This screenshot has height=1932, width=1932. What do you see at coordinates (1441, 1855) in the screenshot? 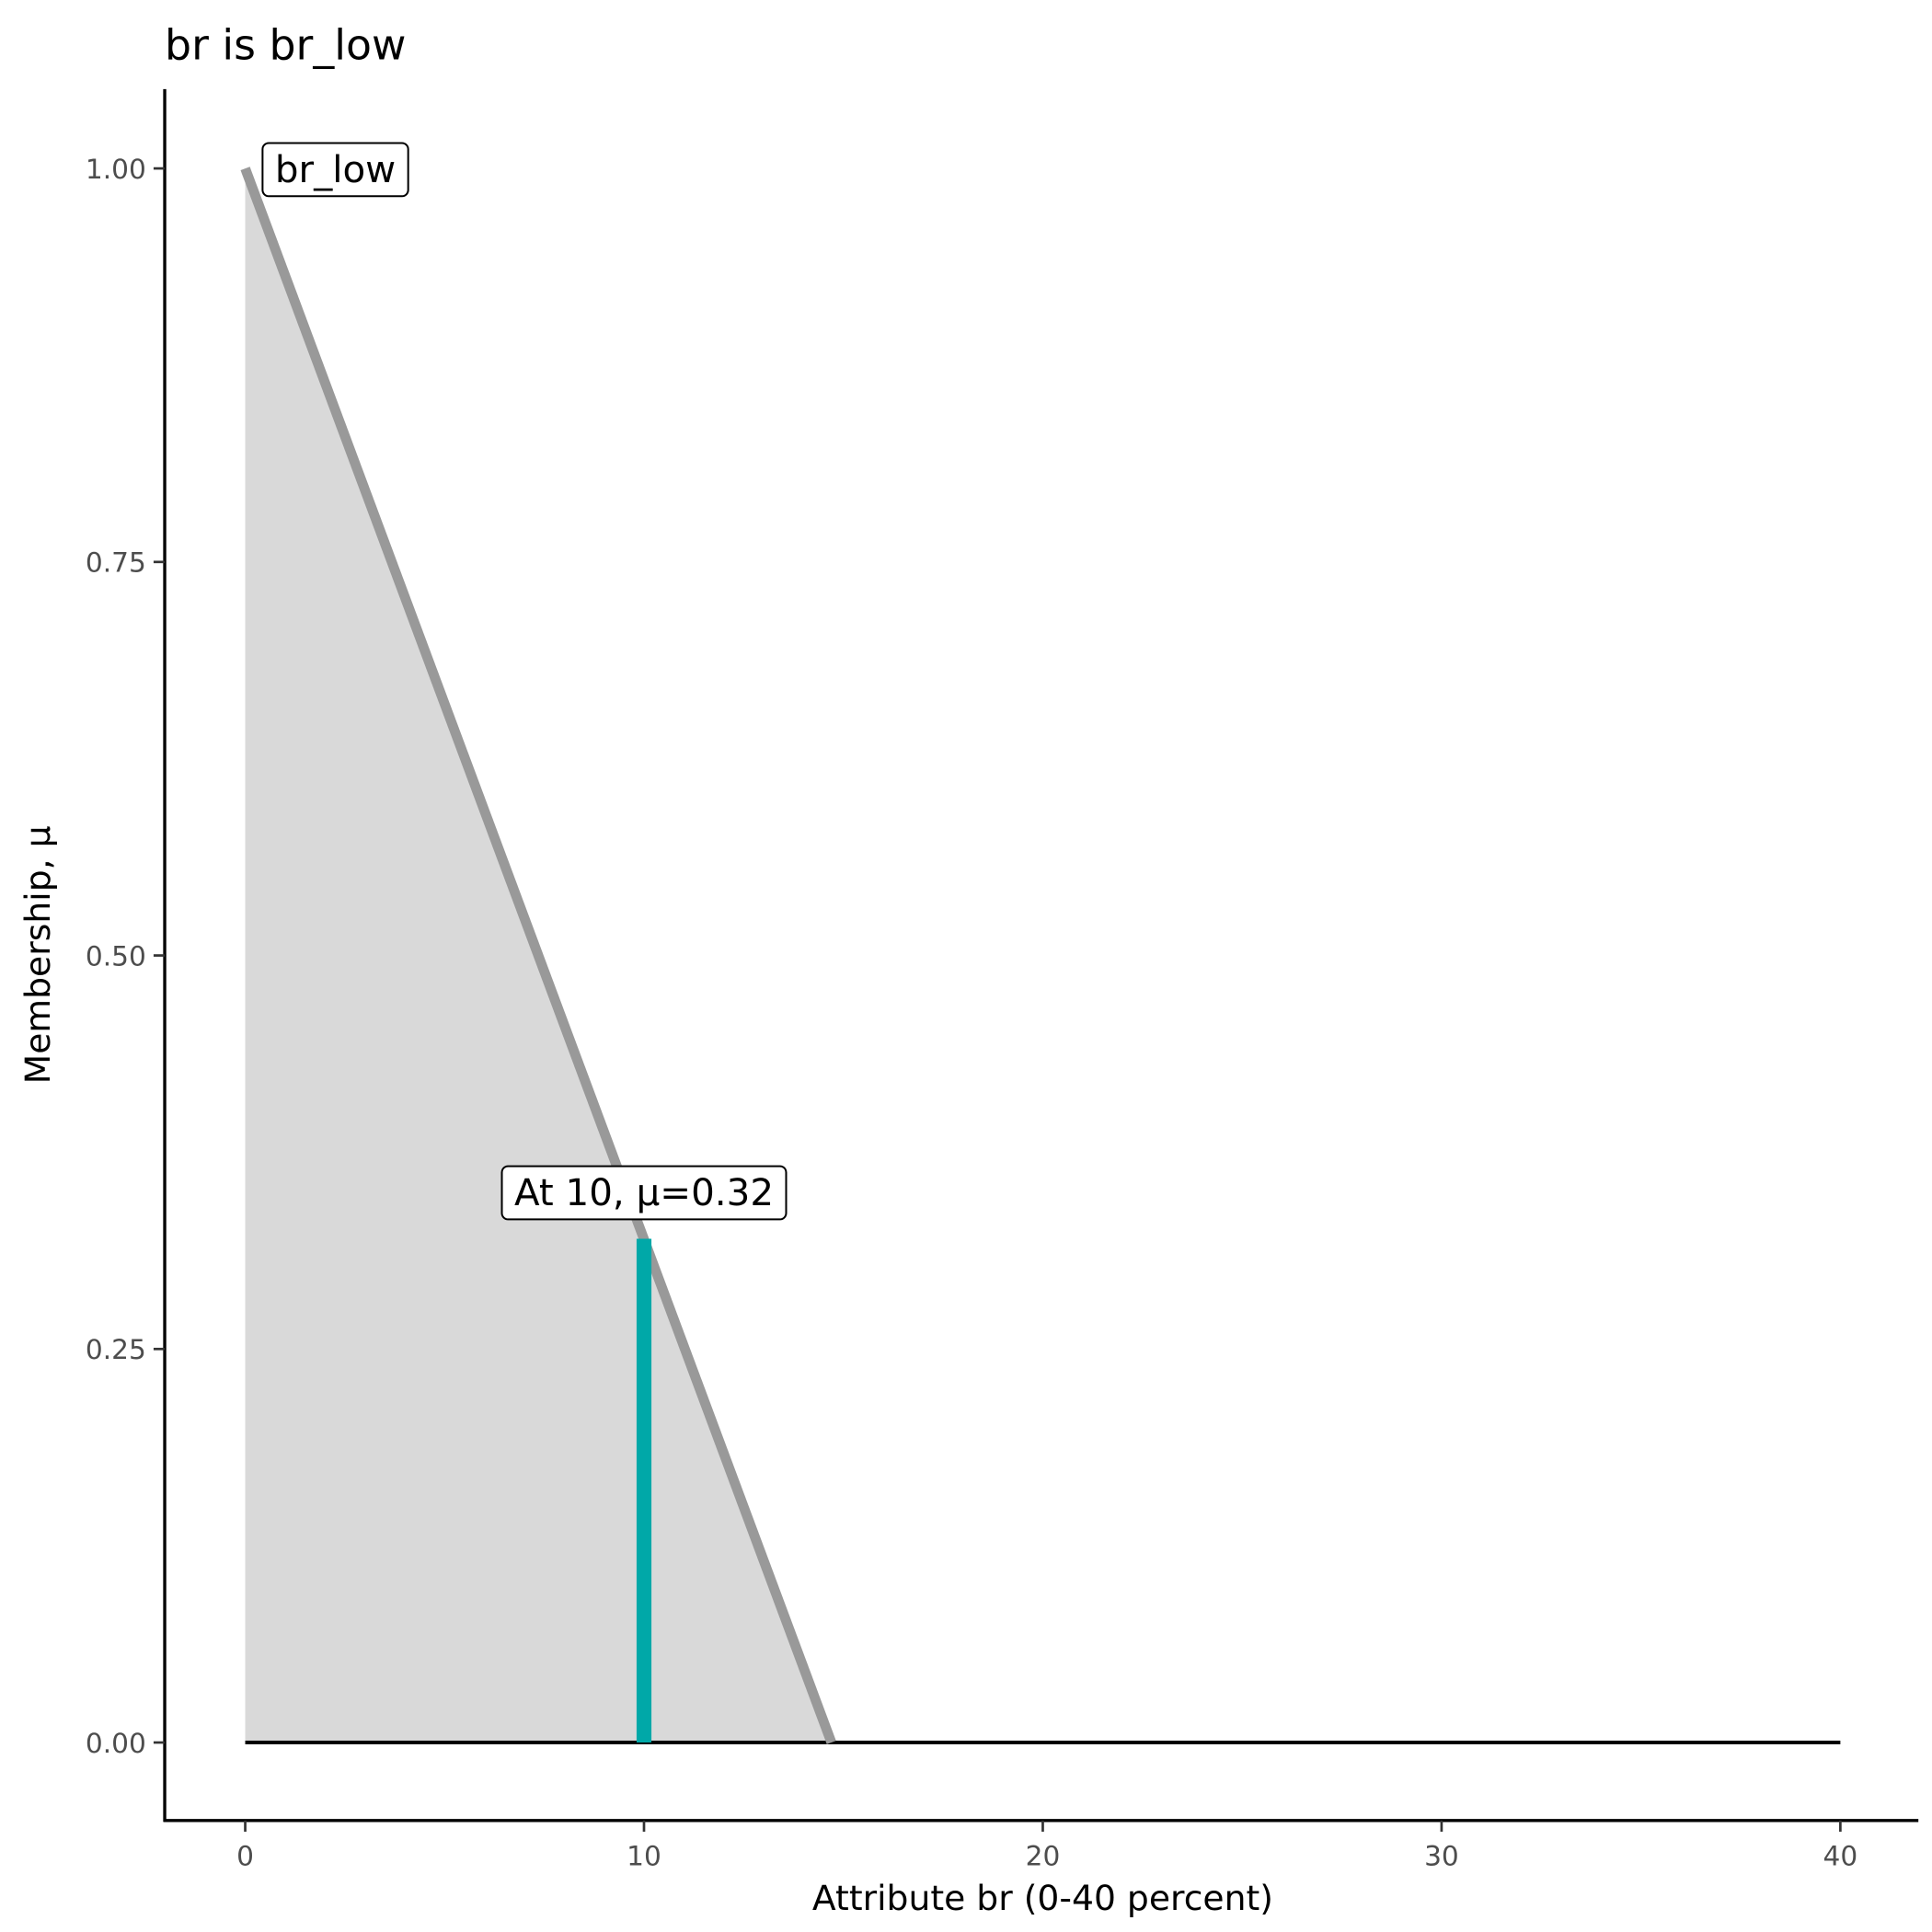
I see `x-tick-label: 30` at bounding box center [1441, 1855].